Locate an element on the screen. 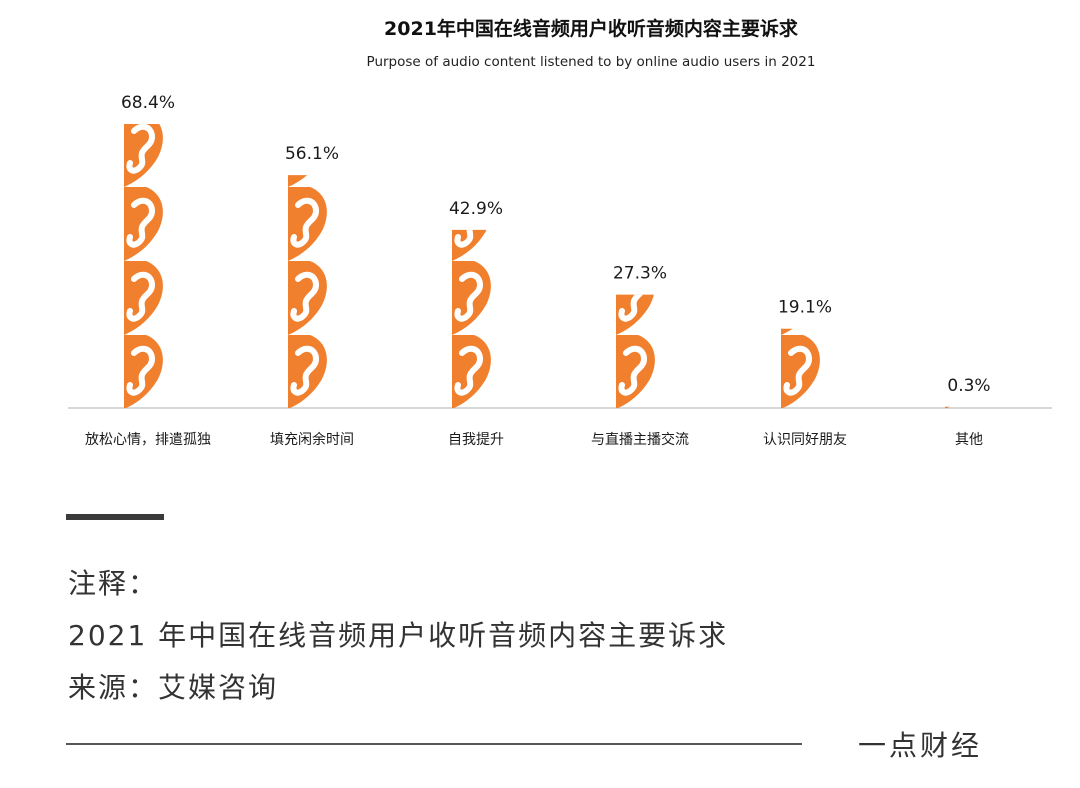 The image size is (1080, 788). category-label: 其他 is located at coordinates (969, 440).